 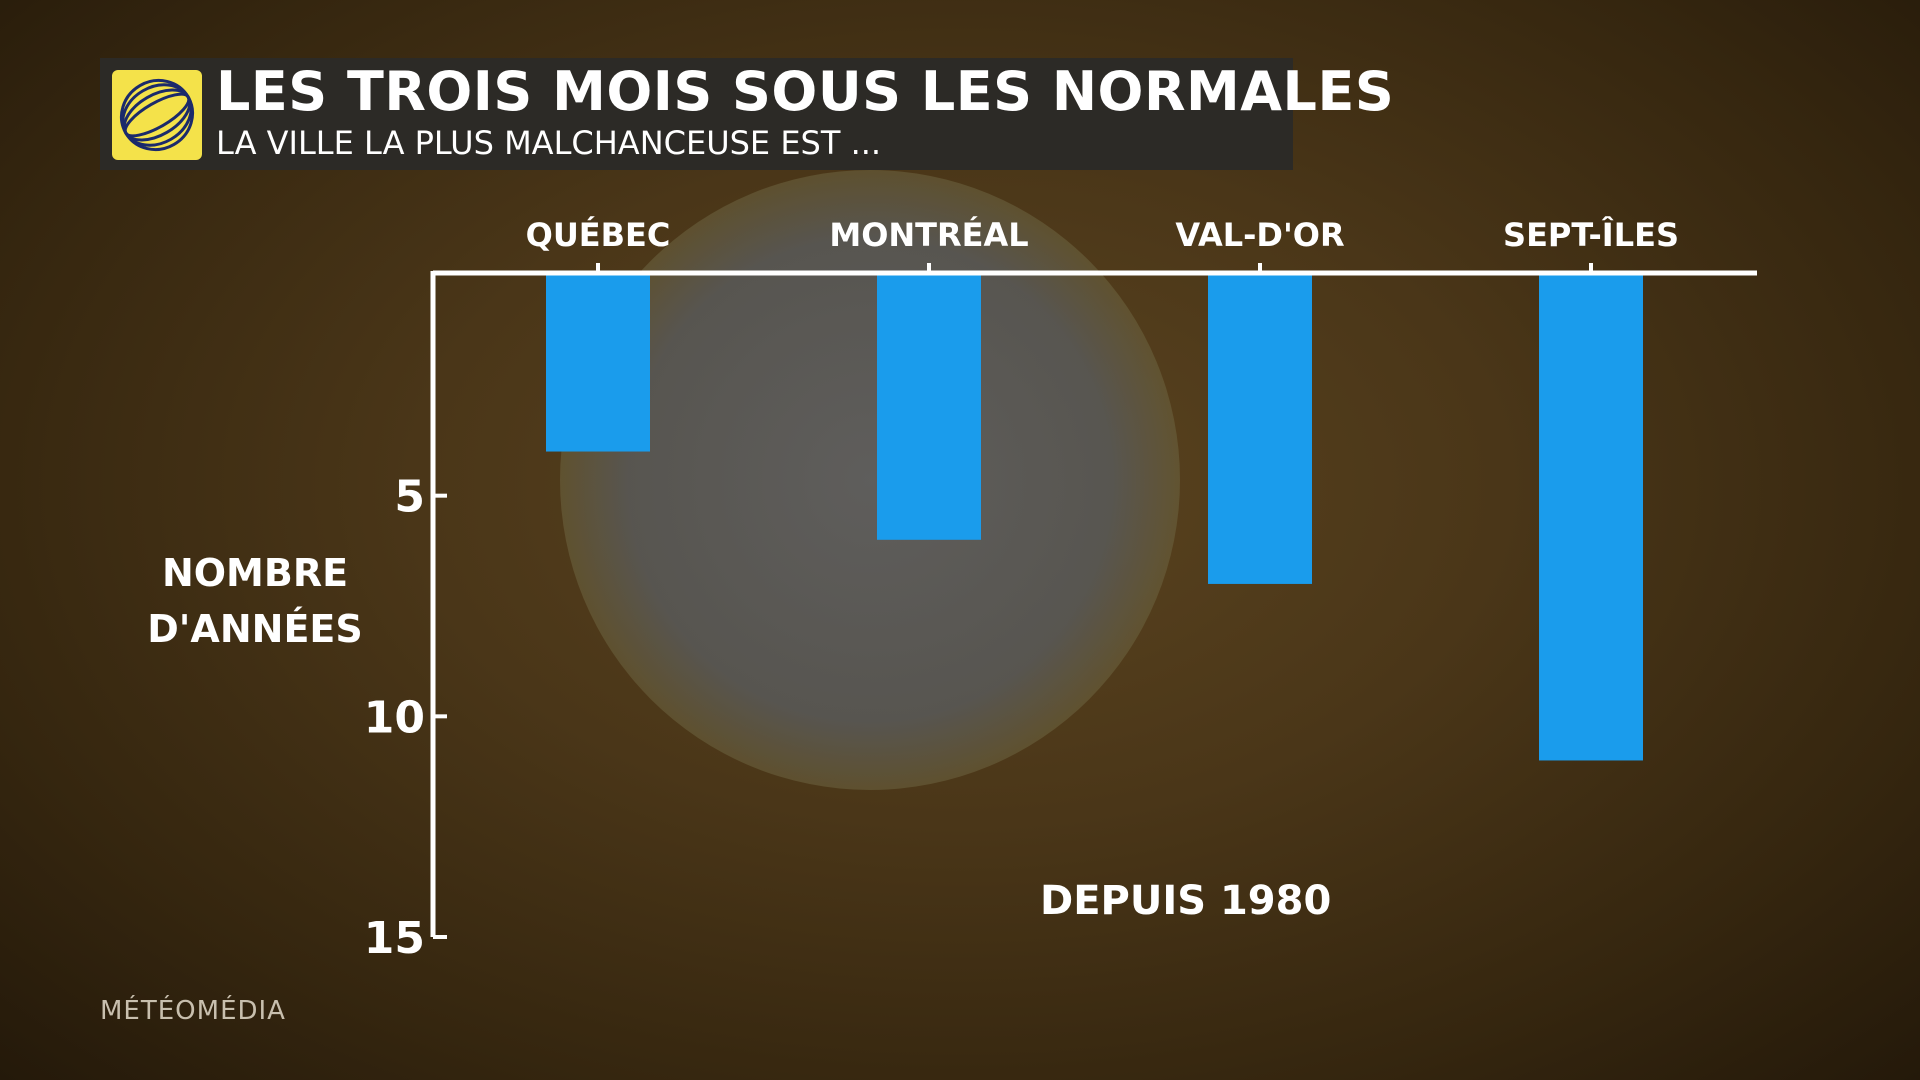 I want to click on y-axis-label-line-2: D'ANNÉES, so click(x=255, y=629).